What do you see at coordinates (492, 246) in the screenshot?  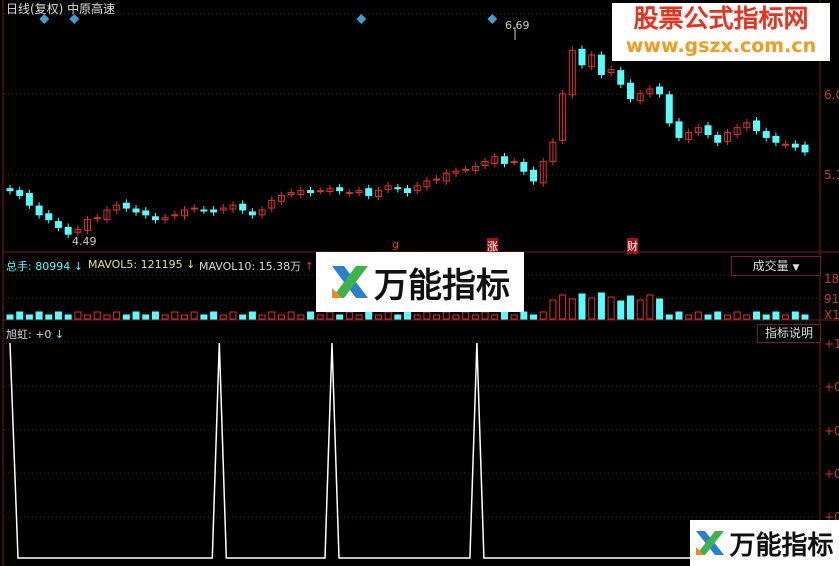 I see `marker-zhang: 涨` at bounding box center [492, 246].